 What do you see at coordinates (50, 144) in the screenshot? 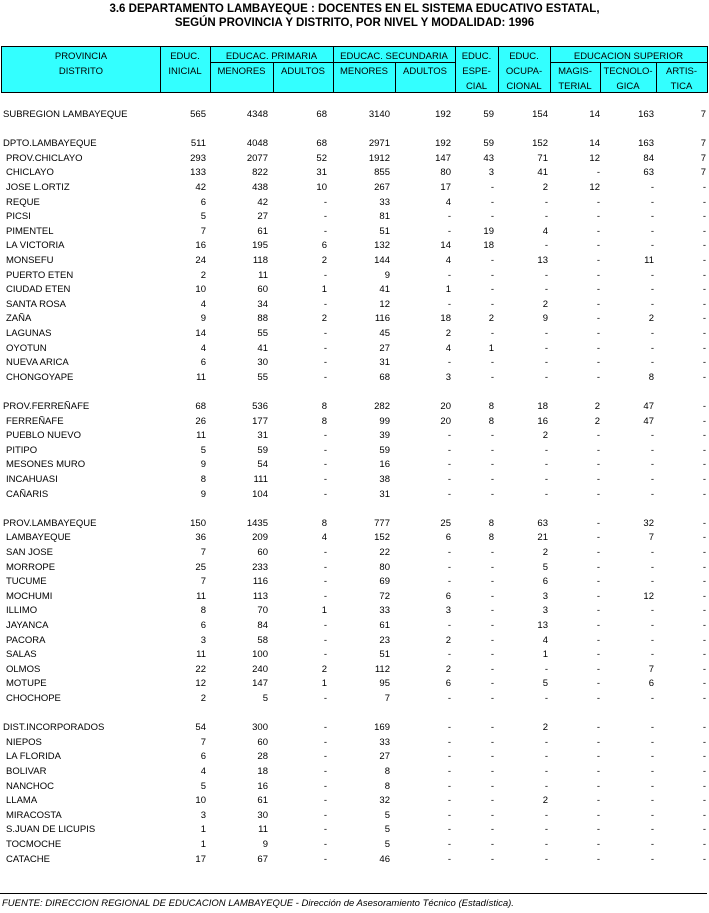
I see `row-label: DPTO.LAMBAYEQUE` at bounding box center [50, 144].